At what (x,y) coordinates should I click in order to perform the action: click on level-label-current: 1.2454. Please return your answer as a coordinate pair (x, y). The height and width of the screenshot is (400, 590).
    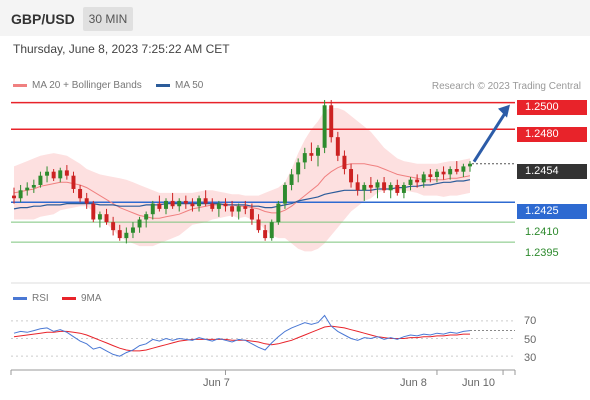
    Looking at the image, I should click on (552, 171).